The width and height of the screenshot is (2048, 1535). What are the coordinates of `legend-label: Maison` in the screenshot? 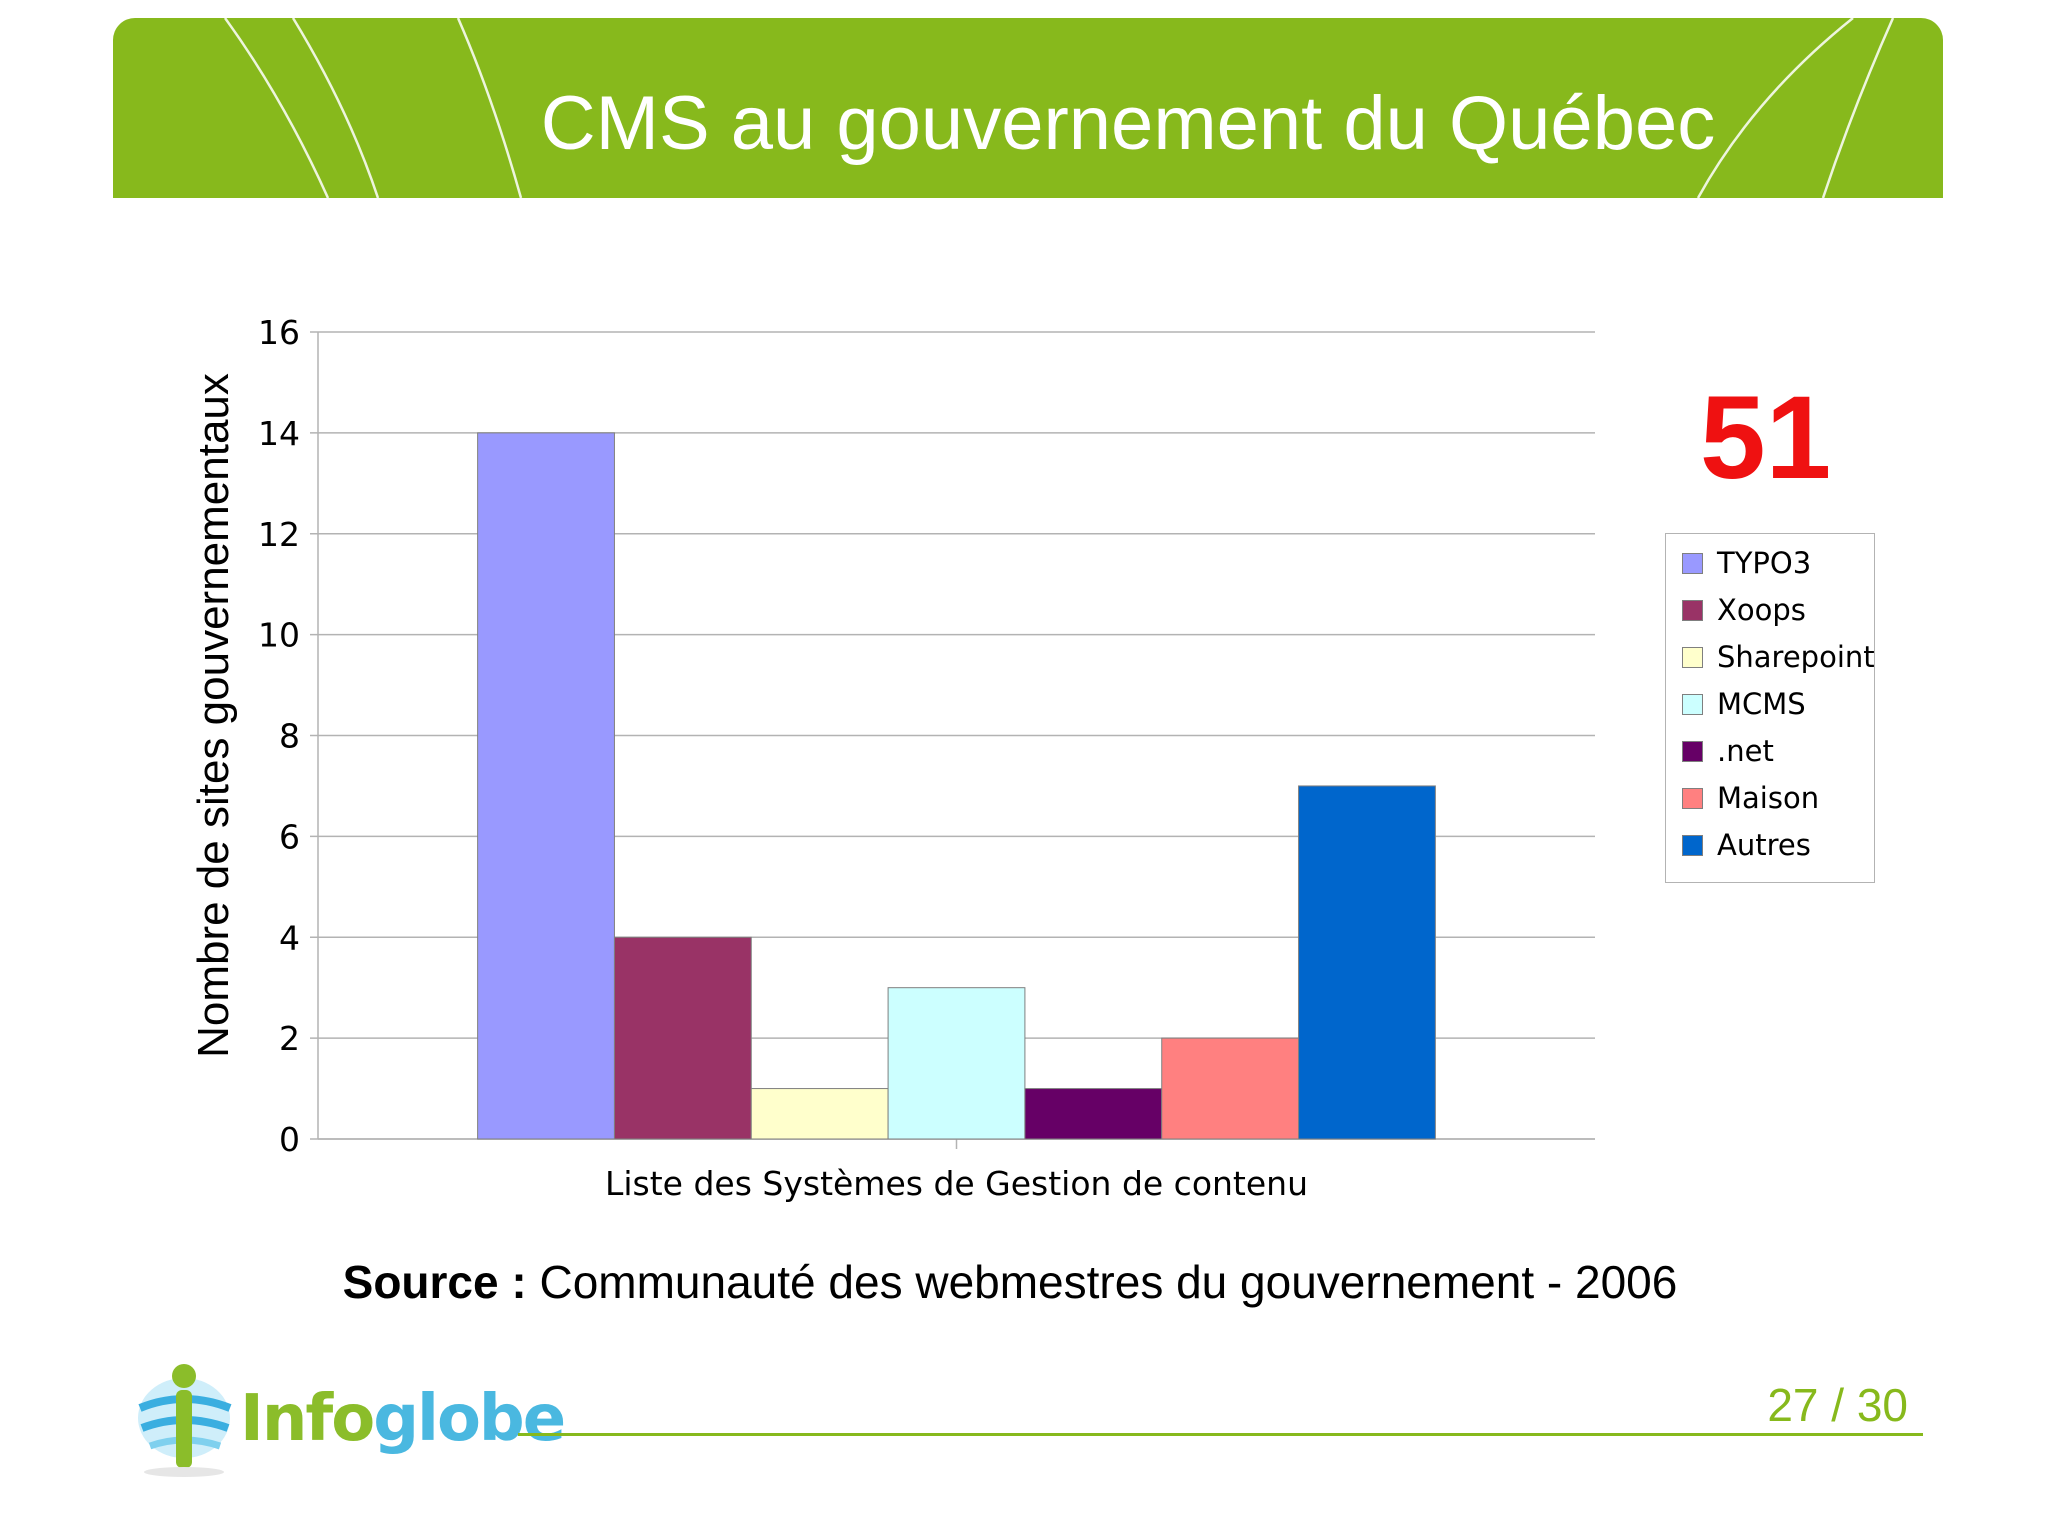 It's located at (1768, 798).